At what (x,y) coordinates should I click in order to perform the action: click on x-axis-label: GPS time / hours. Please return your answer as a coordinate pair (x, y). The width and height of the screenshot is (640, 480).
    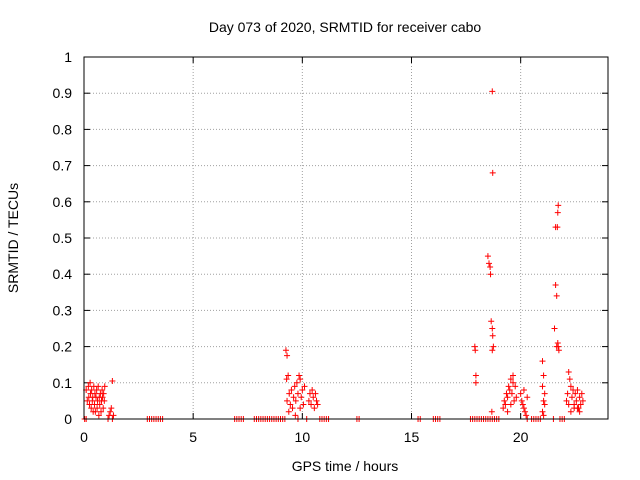
    Looking at the image, I should click on (345, 466).